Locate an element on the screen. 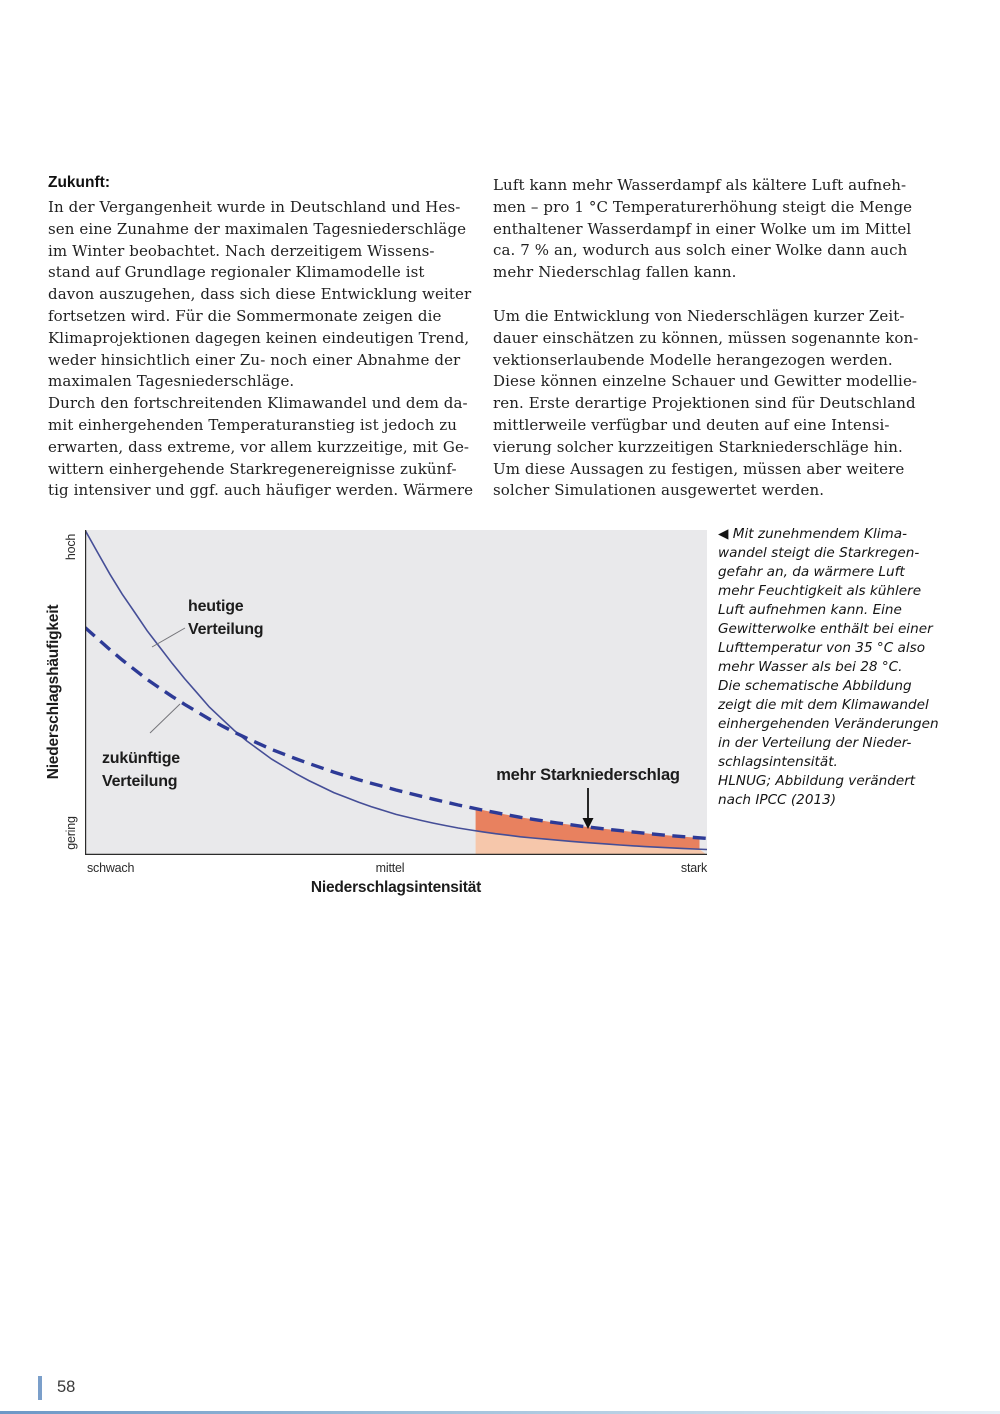 The width and height of the screenshot is (1000, 1414). section-heading: Zukunft: is located at coordinates (79, 182).